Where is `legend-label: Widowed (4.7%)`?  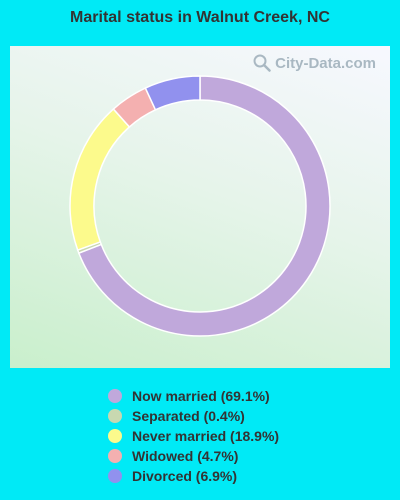
legend-label: Widowed (4.7%) is located at coordinates (185, 456).